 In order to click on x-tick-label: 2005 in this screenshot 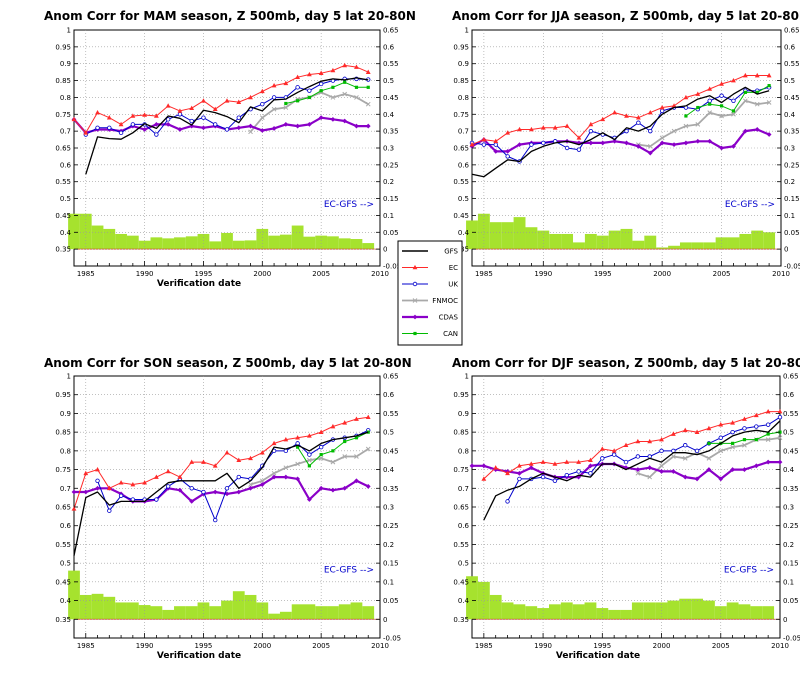, I will do `click(321, 274)`.